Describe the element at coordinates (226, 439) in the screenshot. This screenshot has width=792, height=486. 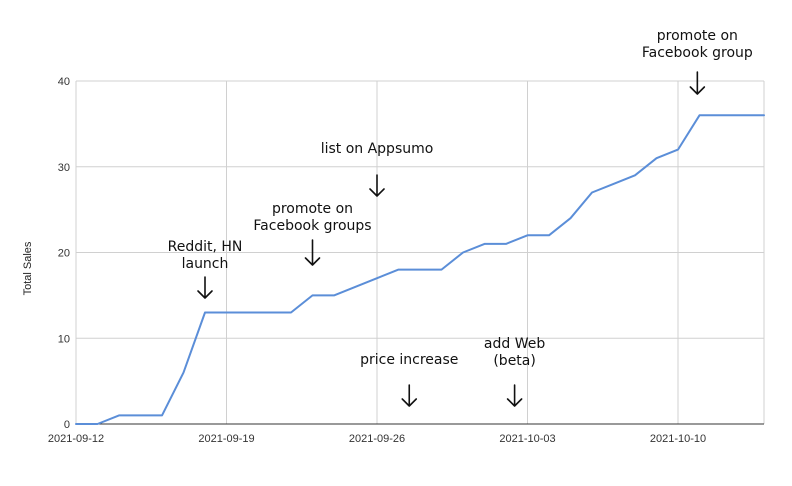
I see `x-tick-label: 2021-09-19` at that location.